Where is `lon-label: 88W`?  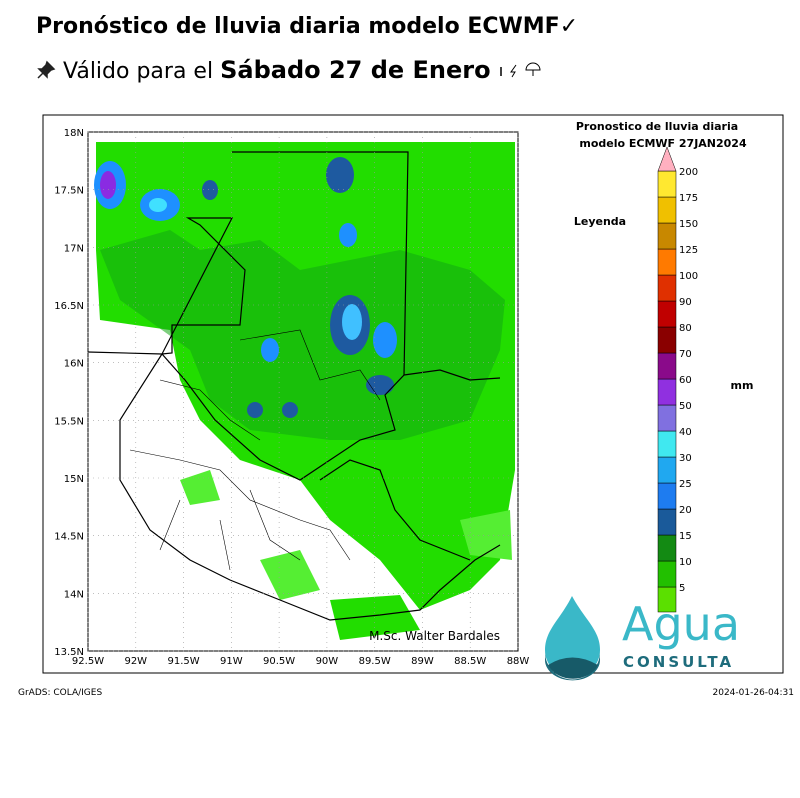
lon-label: 88W is located at coordinates (518, 661).